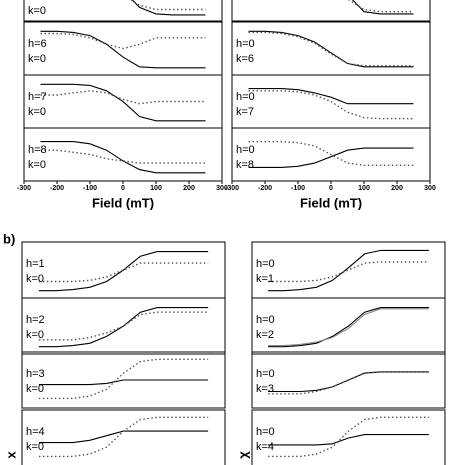 The height and width of the screenshot is (465, 465). I want to click on panel-text: h=6, so click(37, 44).